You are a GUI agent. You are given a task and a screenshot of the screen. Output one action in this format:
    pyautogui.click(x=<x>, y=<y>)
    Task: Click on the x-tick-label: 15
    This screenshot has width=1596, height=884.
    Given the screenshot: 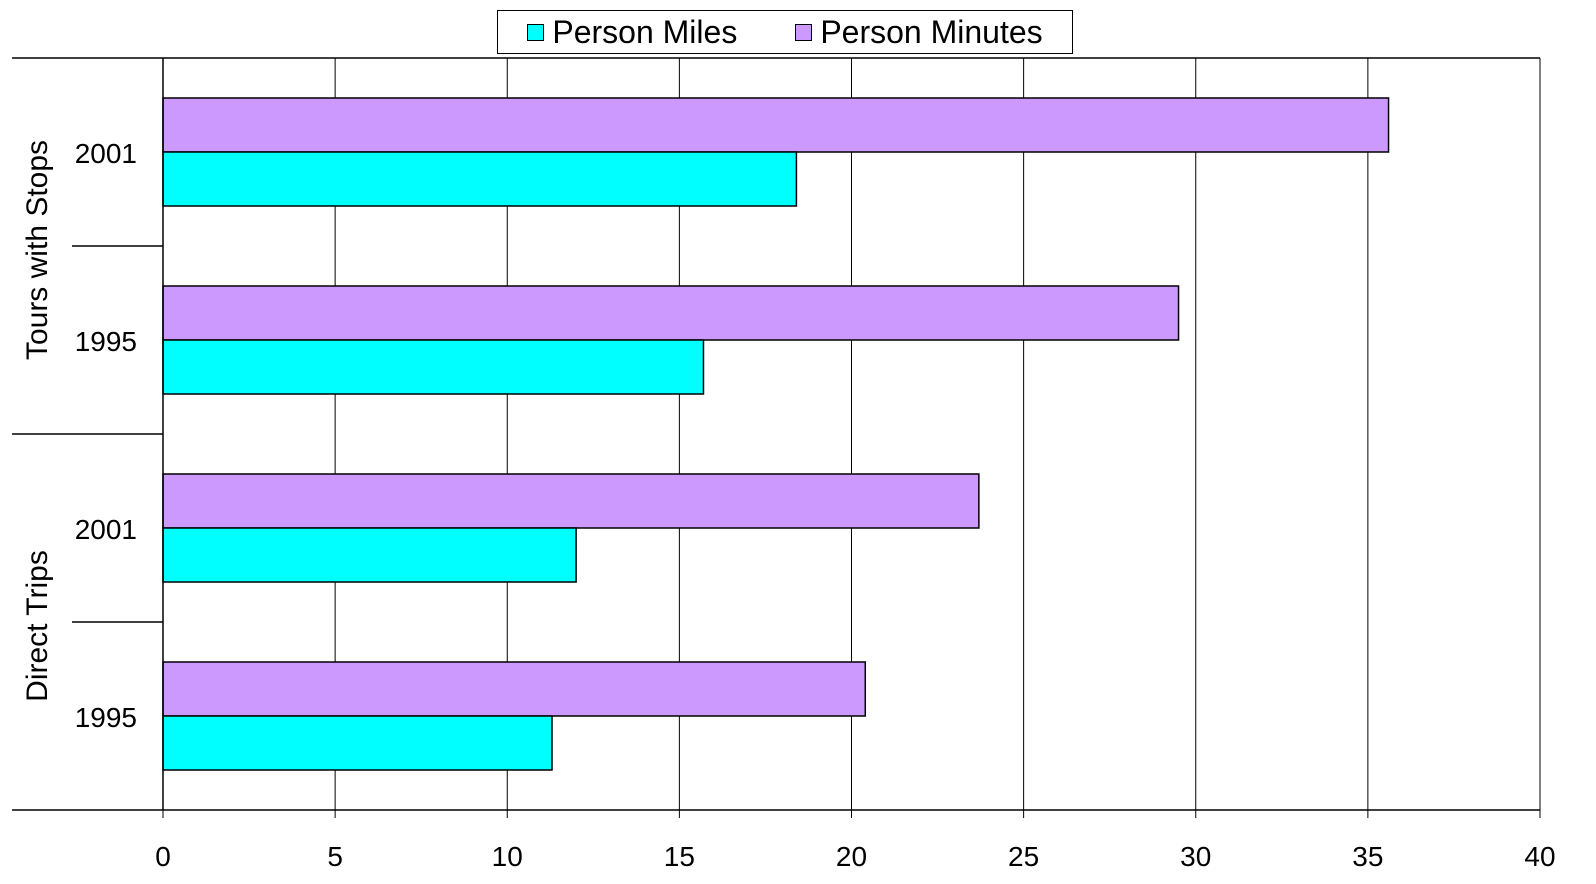 What is the action you would take?
    pyautogui.click(x=679, y=856)
    